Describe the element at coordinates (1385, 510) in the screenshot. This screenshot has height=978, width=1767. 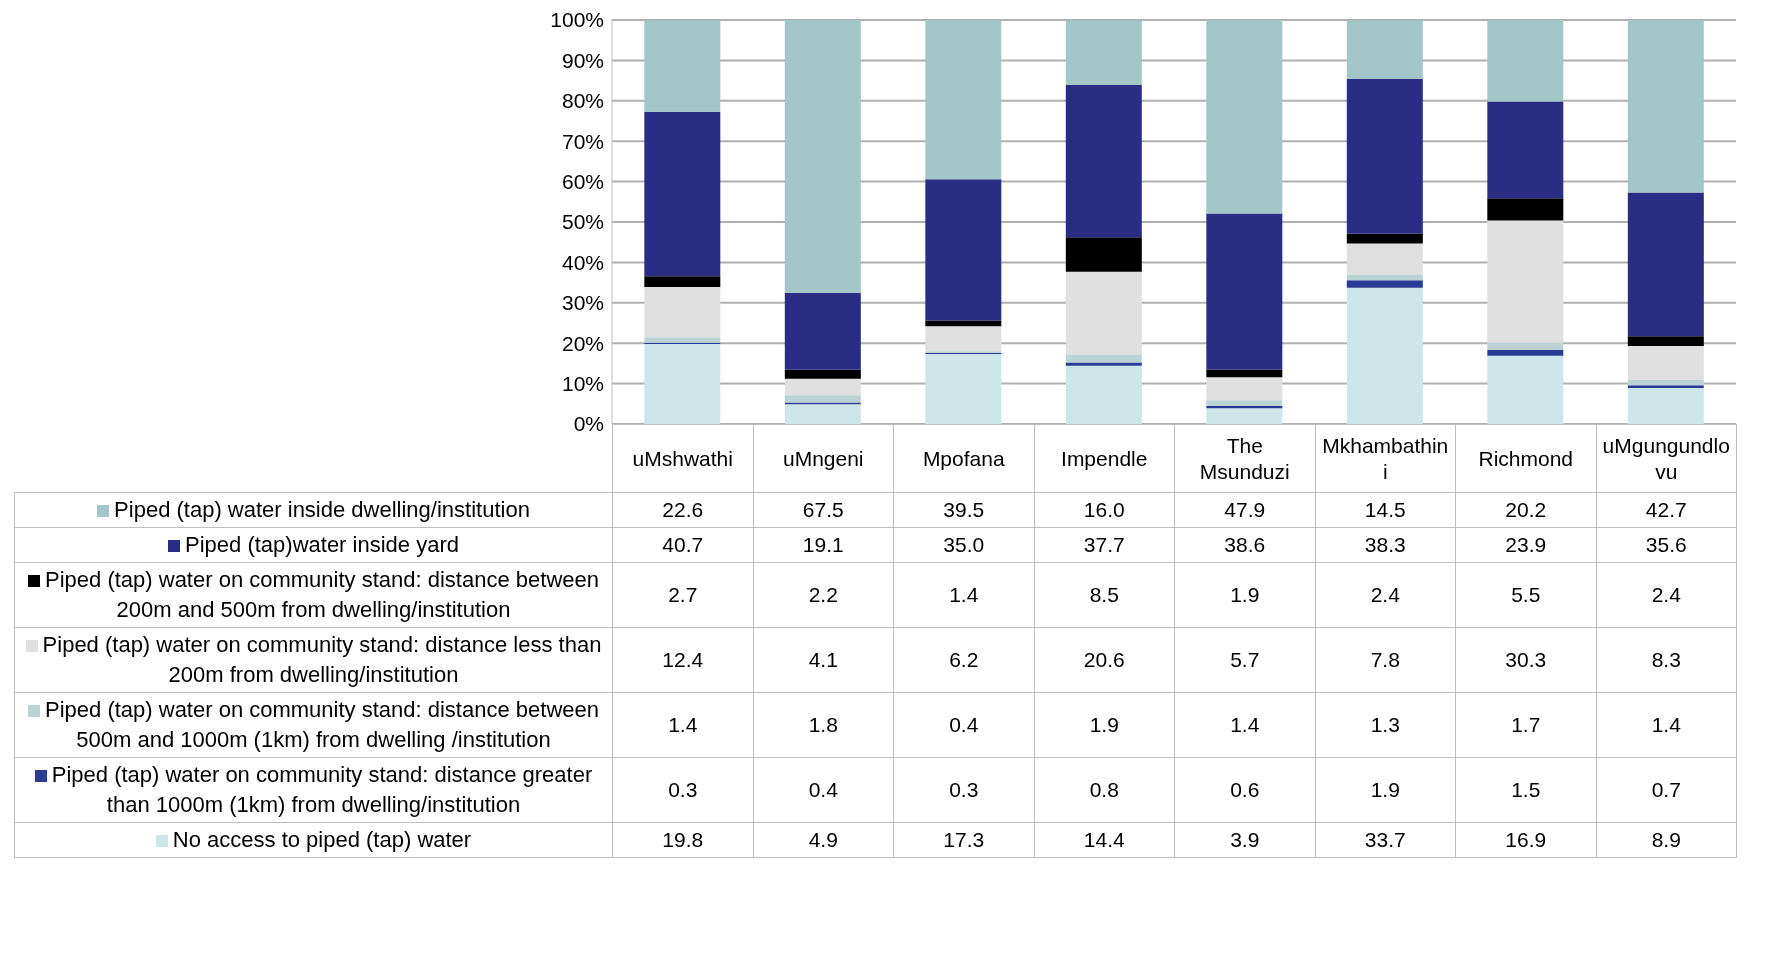
I see `data-label: 14.5` at that location.